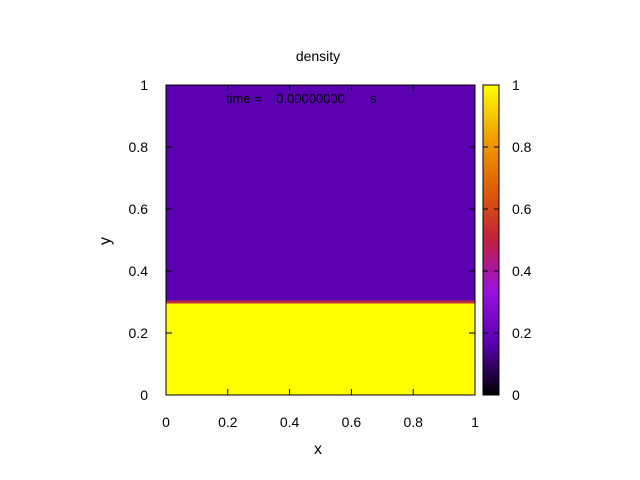 This screenshot has width=640, height=480. Describe the element at coordinates (290, 422) in the screenshot. I see `x-tick-label: 0.4` at that location.